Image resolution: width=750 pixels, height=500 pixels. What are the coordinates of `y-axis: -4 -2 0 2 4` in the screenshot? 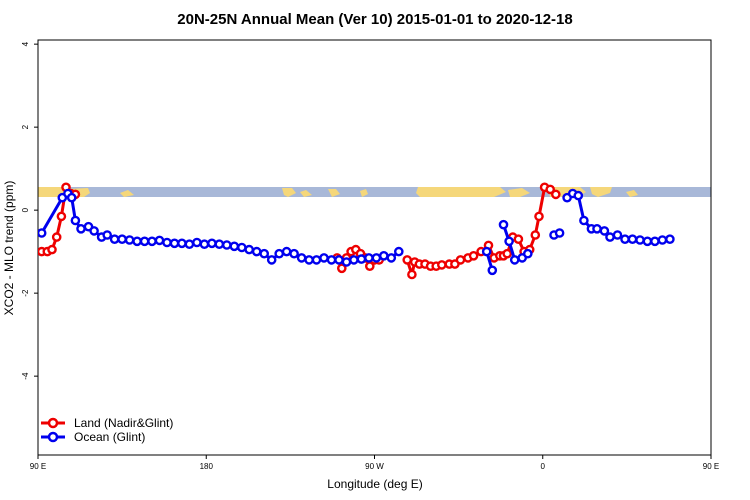 It's located at (29, 210).